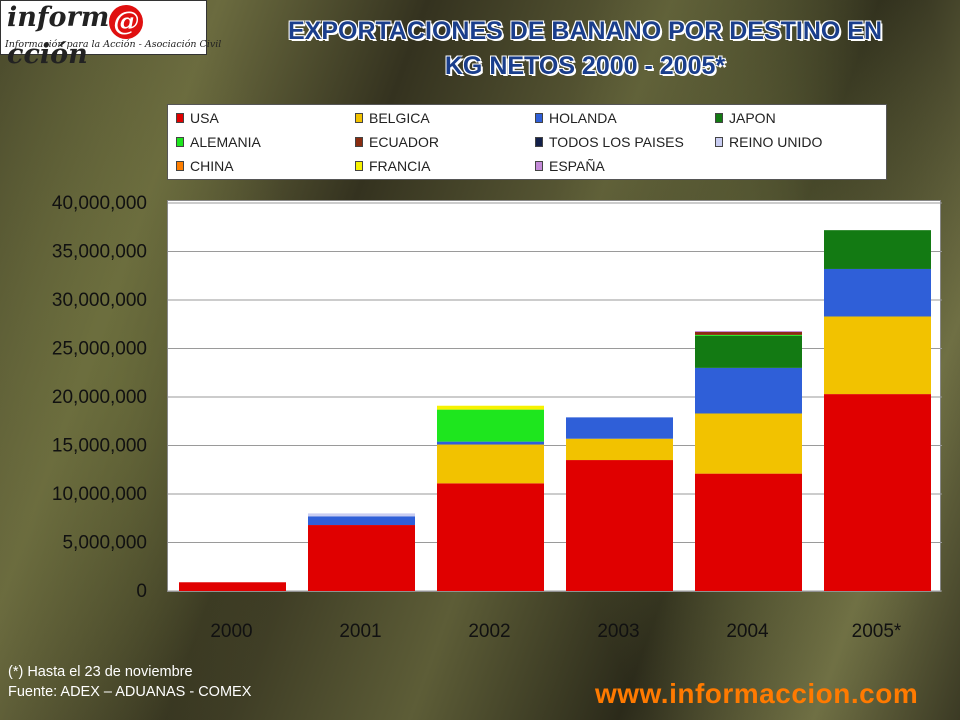 This screenshot has height=720, width=960. I want to click on legend-item-alemania: ALEMANIA, so click(218, 142).